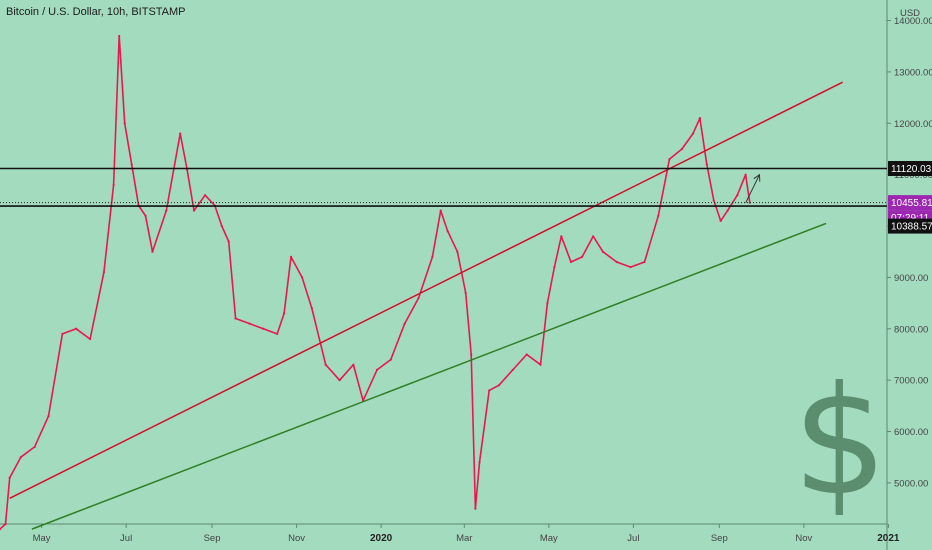 Image resolution: width=932 pixels, height=550 pixels. Describe the element at coordinates (911, 381) in the screenshot. I see `y-tick-label: 7000.00` at that location.